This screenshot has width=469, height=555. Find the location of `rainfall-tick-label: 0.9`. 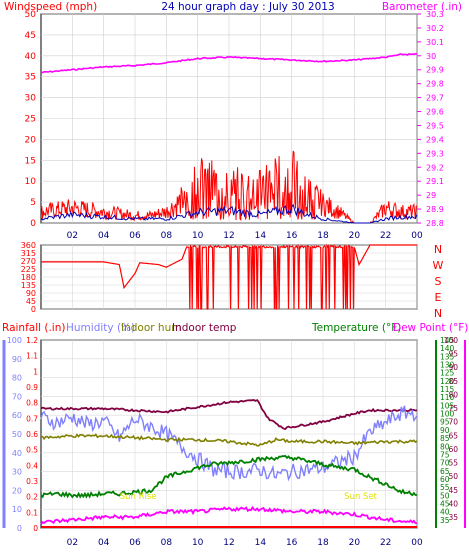

rainfall-tick-label: 0.9 is located at coordinates (32, 387).